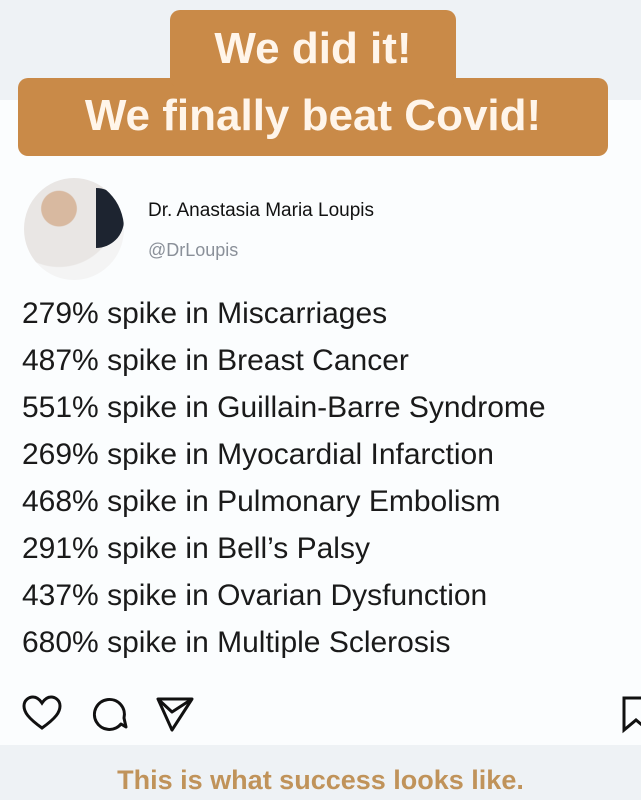 This screenshot has width=641, height=800. I want to click on list-item: 551% spike in Guillain-Barre Syndrome, so click(284, 407).